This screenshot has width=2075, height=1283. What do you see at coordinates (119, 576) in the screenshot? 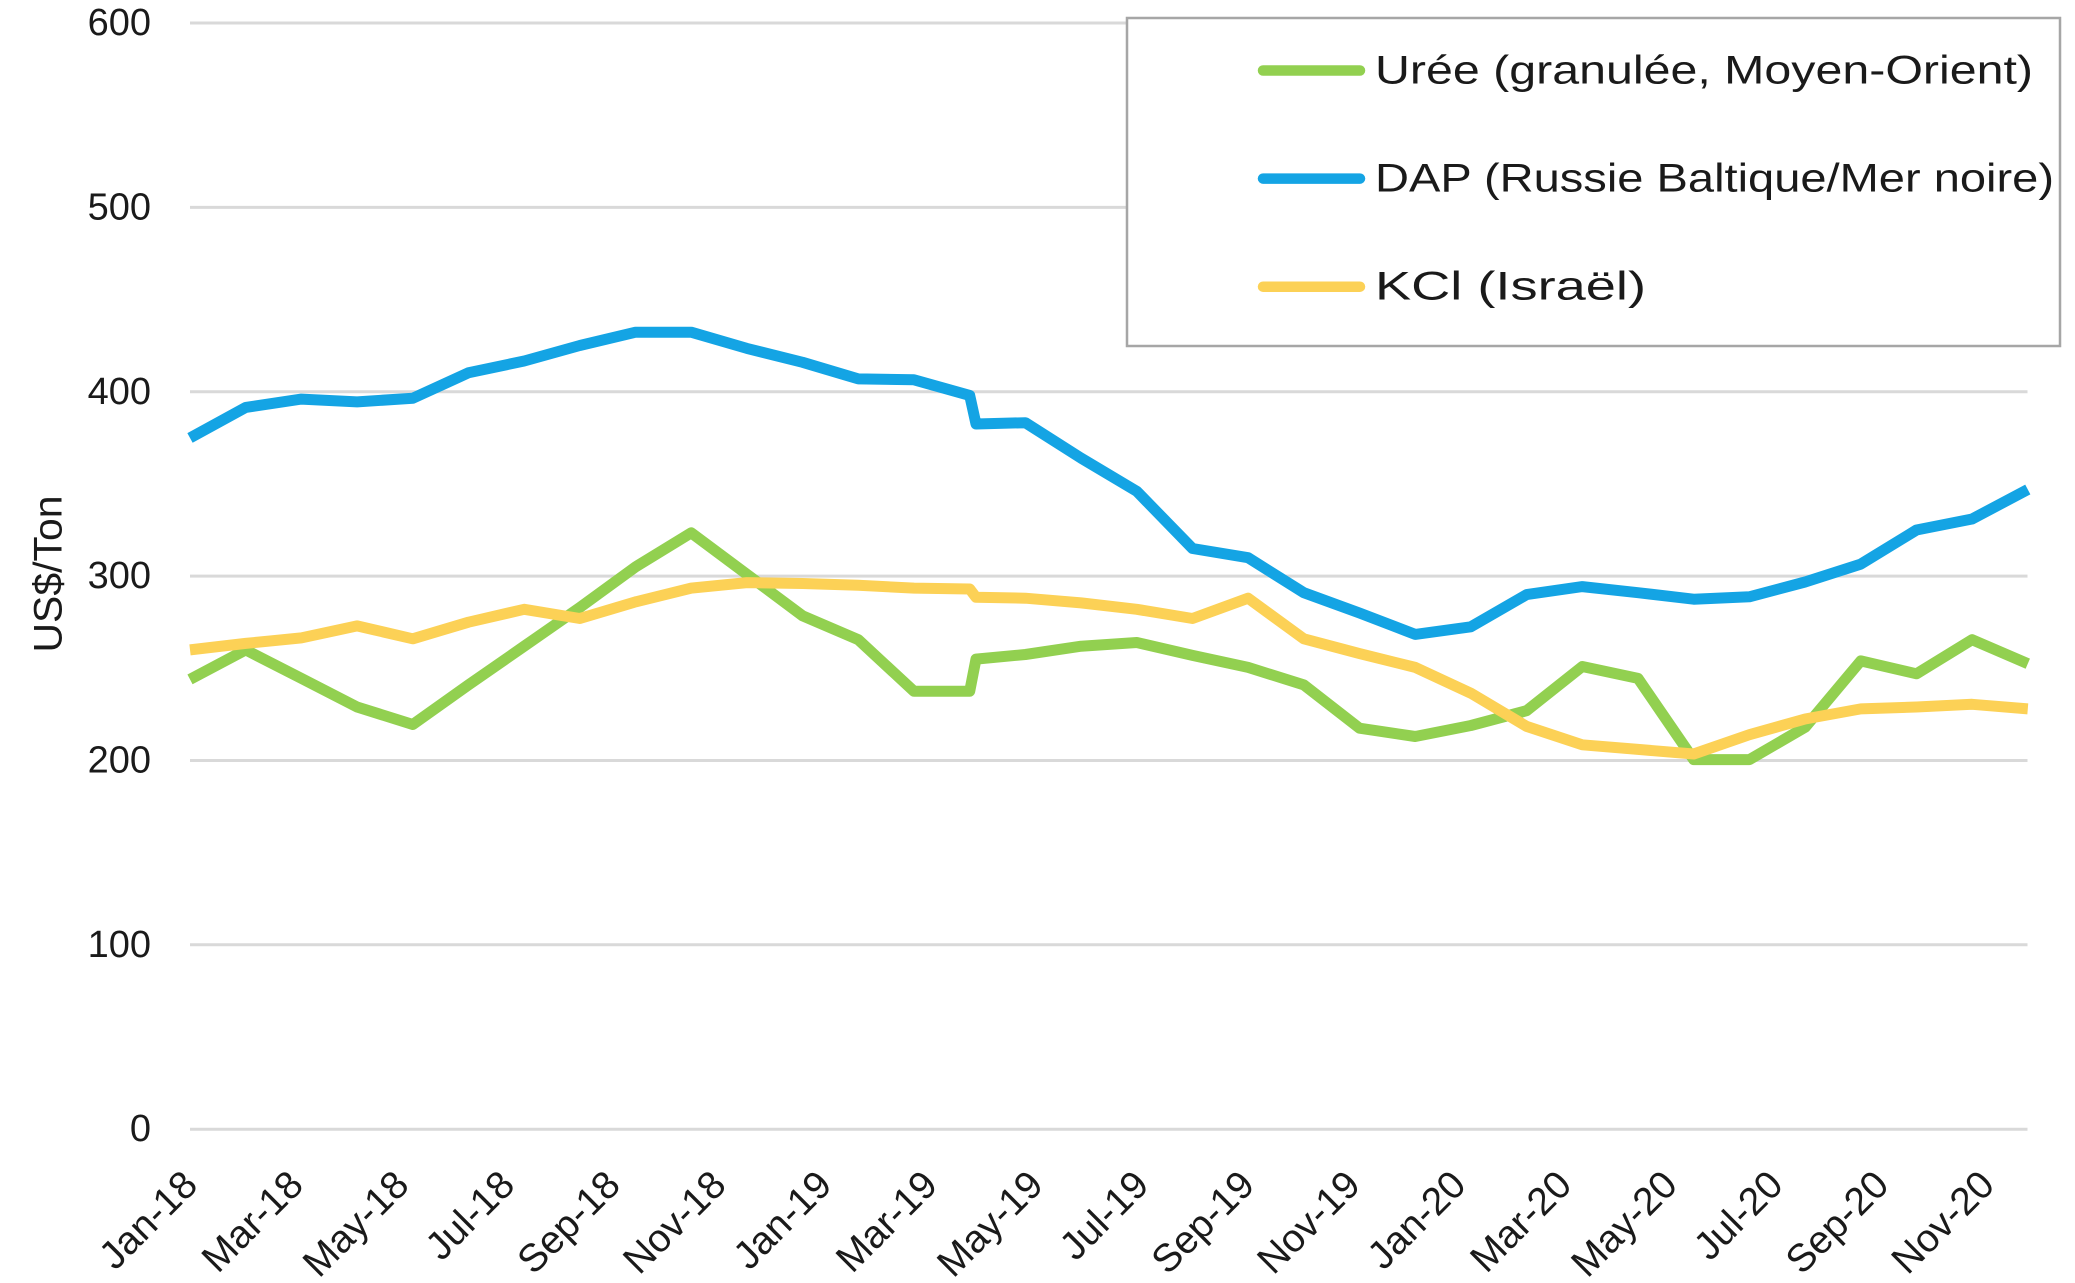
I see `svg-text: 300` at bounding box center [119, 576].